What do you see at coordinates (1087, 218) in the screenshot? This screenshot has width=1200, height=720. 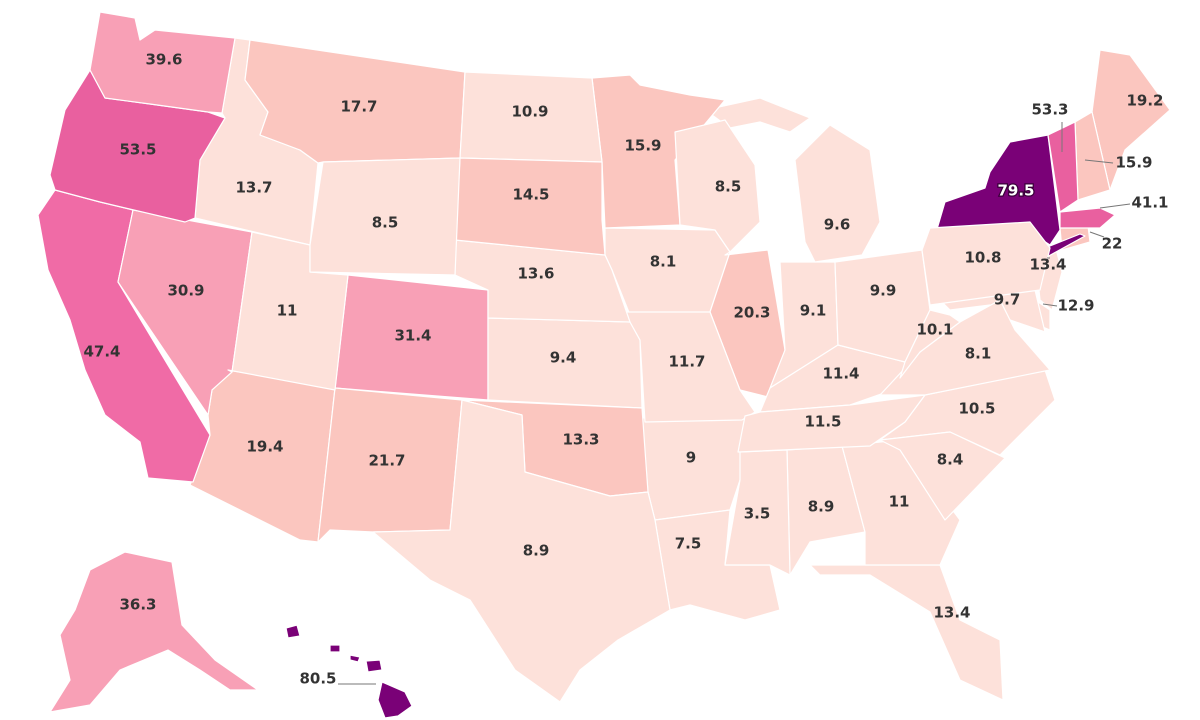 I see `state-shape-ma` at bounding box center [1087, 218].